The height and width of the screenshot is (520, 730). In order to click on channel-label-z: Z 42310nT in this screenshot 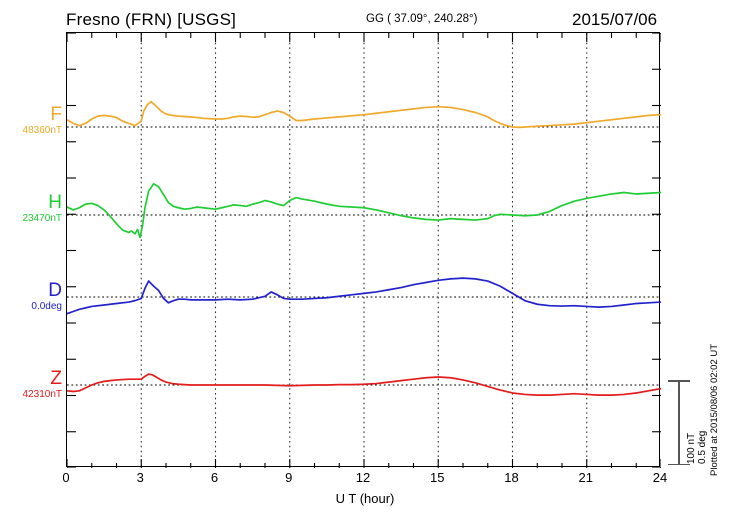, I will do `click(33, 384)`.